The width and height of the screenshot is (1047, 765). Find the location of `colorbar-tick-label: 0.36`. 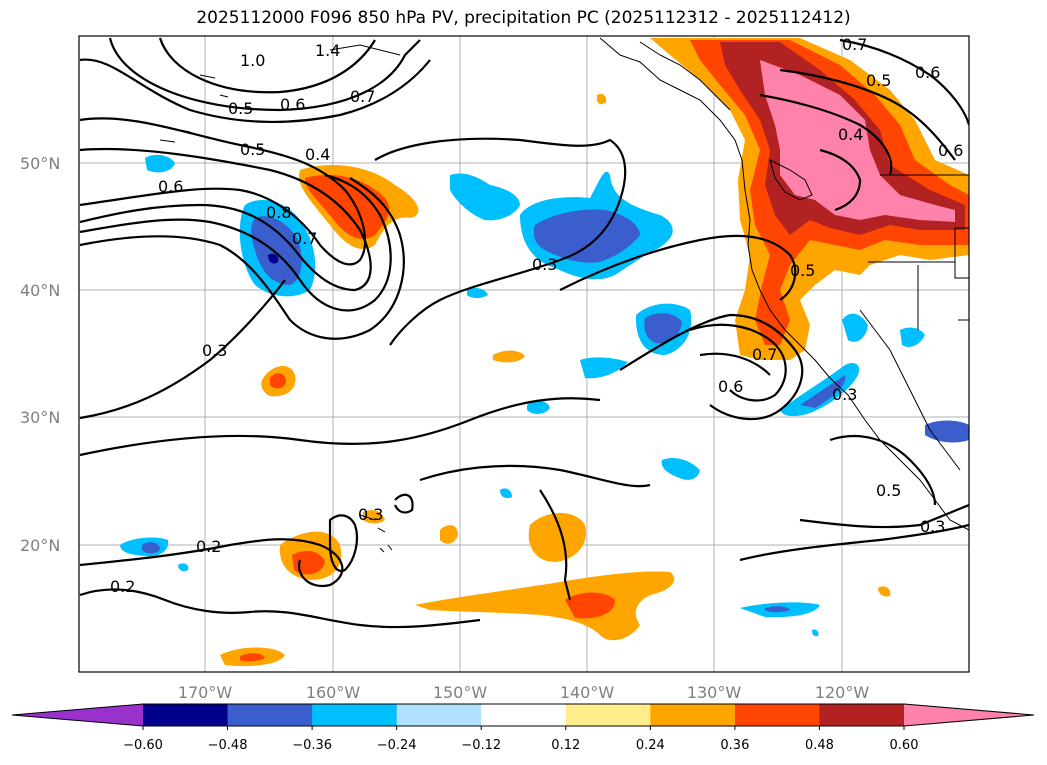

colorbar-tick-label: 0.36 is located at coordinates (734, 745).